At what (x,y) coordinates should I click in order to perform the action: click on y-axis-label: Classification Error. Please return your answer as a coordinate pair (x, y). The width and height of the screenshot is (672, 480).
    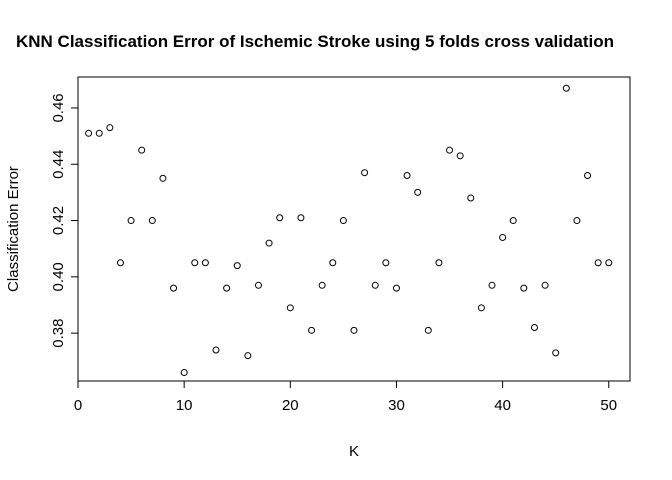
    Looking at the image, I should click on (13, 229).